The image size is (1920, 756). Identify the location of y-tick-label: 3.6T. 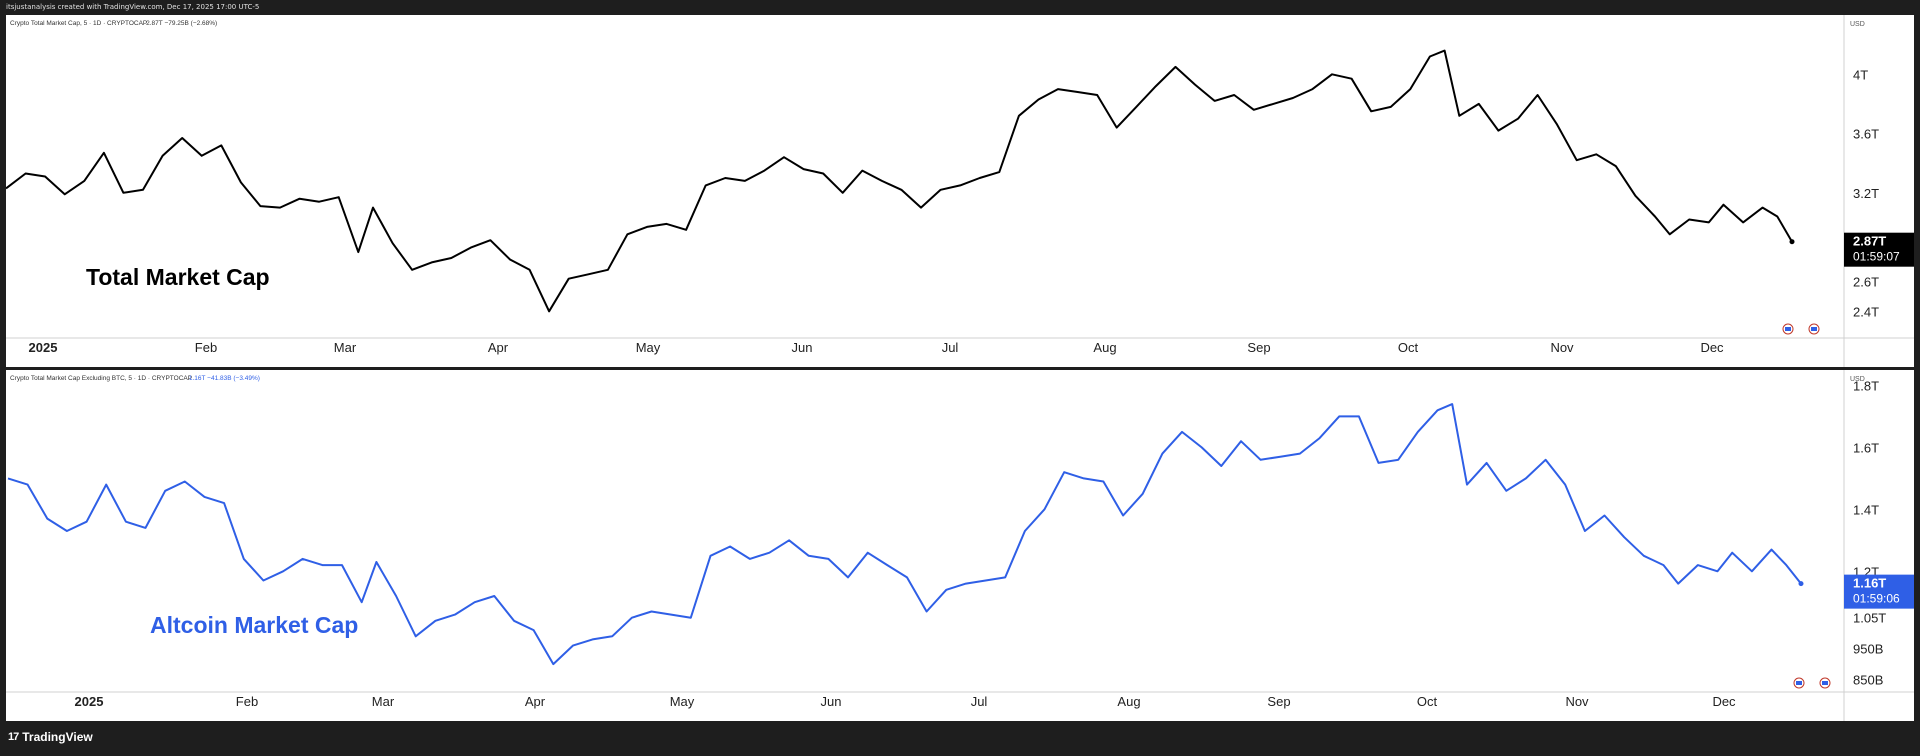
(1866, 134).